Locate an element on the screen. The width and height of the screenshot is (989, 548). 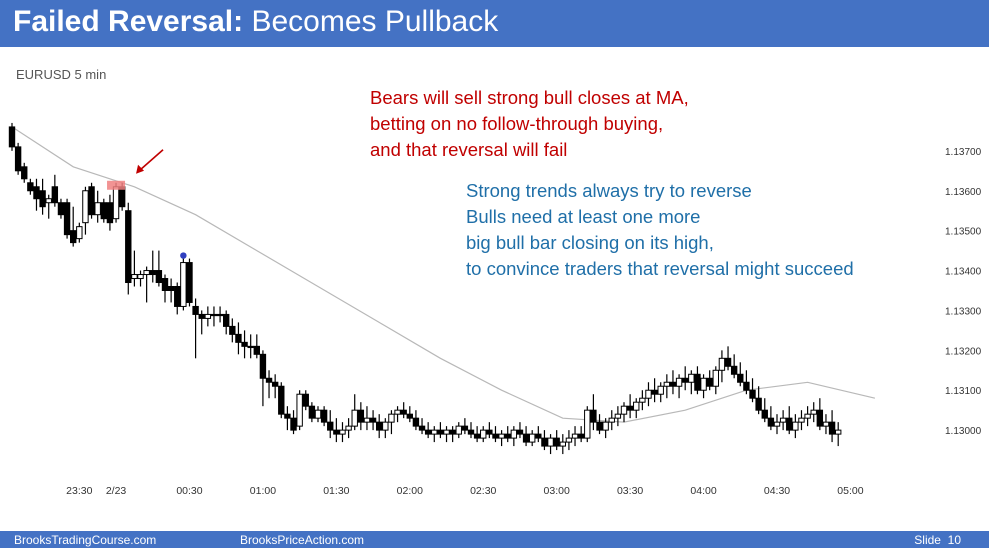
bears-annotation-line: betting on no follow-through buying, is located at coordinates (517, 123).